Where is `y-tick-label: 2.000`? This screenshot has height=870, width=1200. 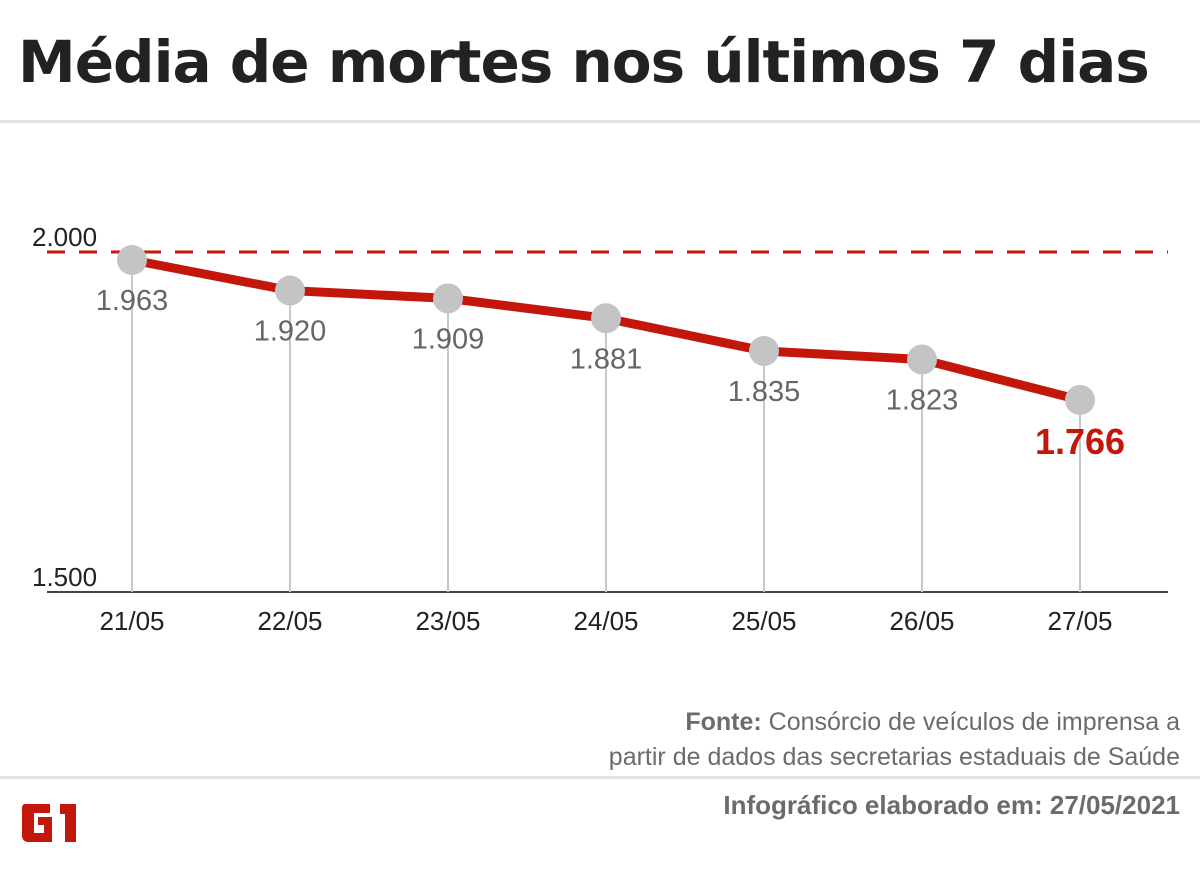
y-tick-label: 2.000 is located at coordinates (64, 237).